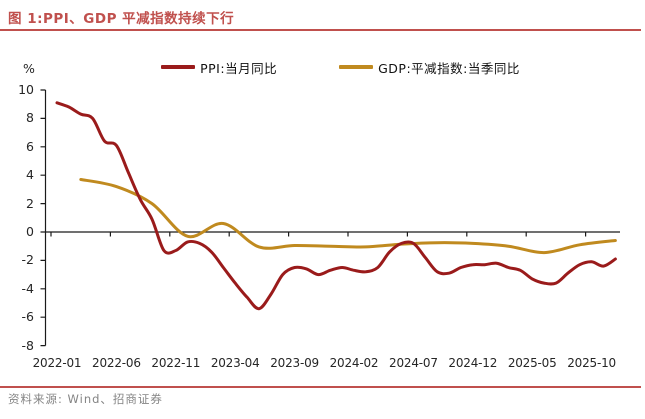  Describe the element at coordinates (178, 67) in the screenshot. I see `ppi-line-swatch` at that location.